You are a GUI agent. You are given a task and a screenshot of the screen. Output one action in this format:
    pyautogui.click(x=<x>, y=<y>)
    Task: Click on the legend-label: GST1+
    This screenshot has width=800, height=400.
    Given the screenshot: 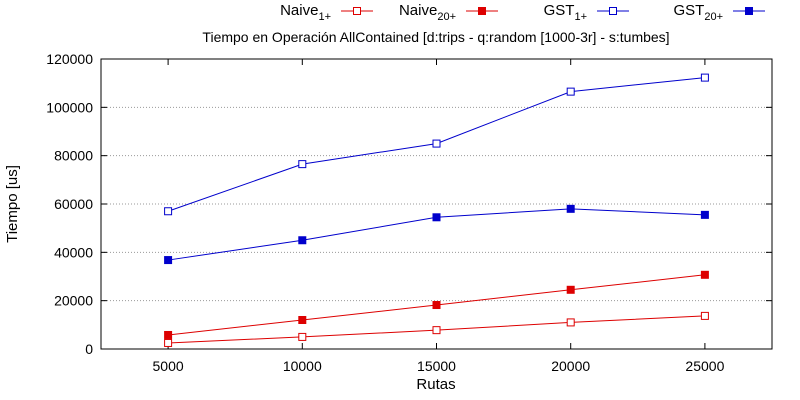 What is the action you would take?
    pyautogui.click(x=565, y=12)
    